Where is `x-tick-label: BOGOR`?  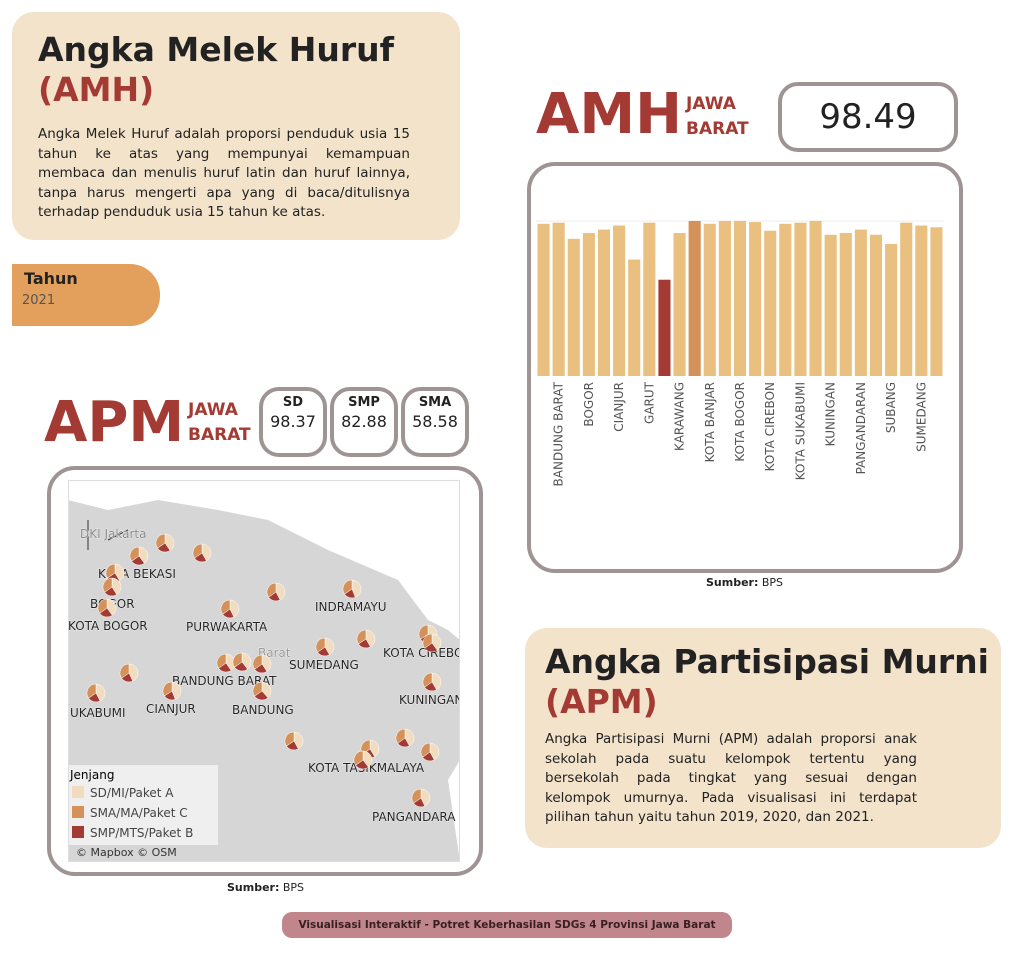
x-tick-label: BOGOR is located at coordinates (589, 404).